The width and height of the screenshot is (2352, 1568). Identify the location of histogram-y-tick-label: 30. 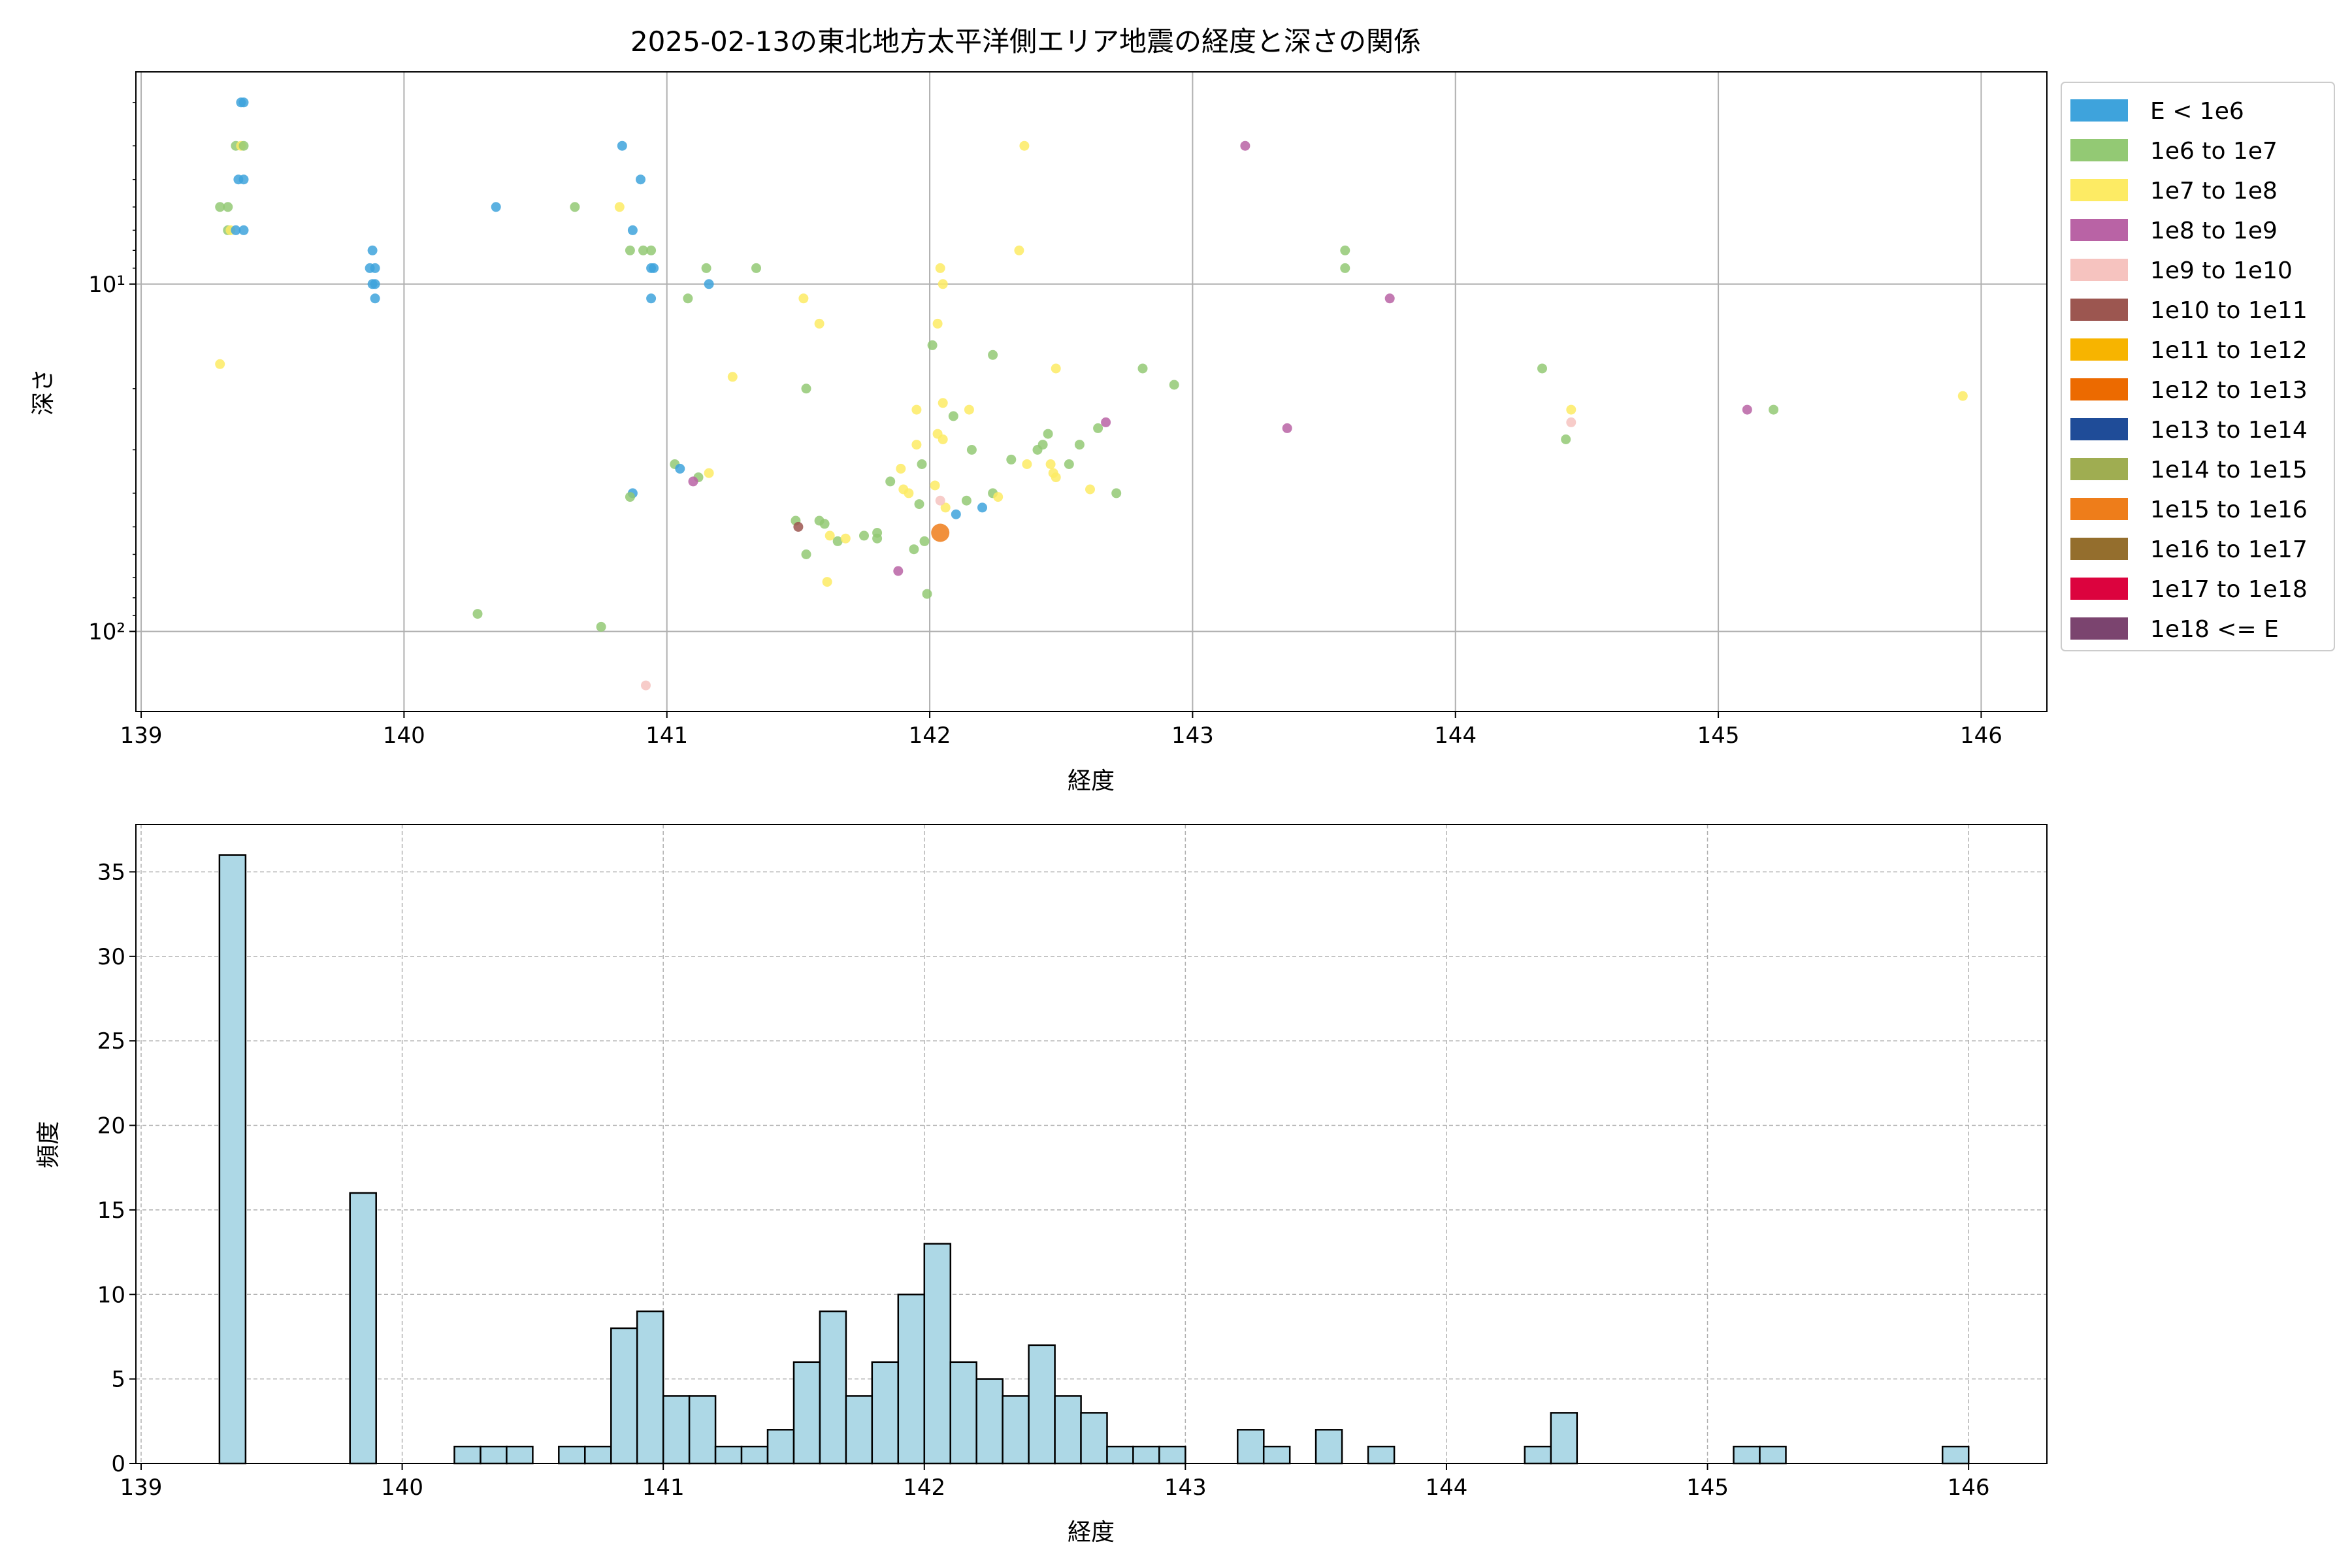
(111, 957).